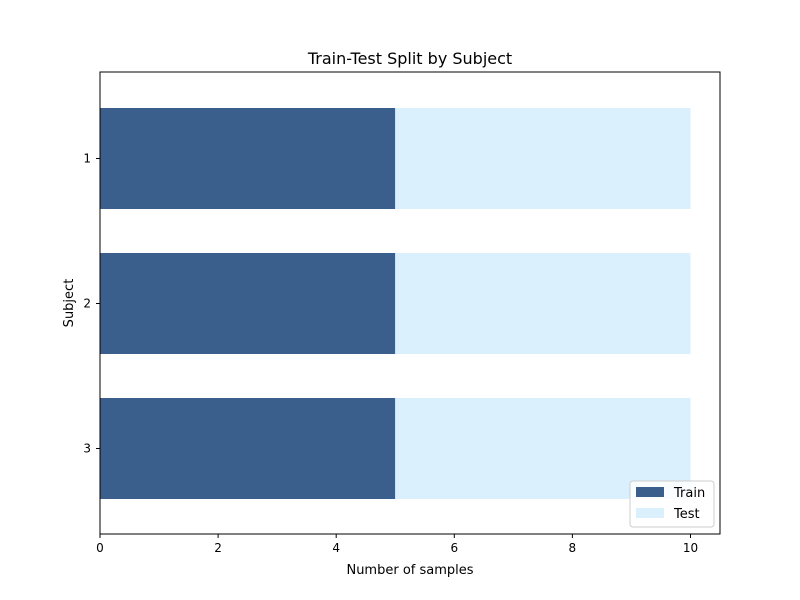  Describe the element at coordinates (409, 58) in the screenshot. I see `chart-title: Train-Test Split by Subject` at that location.